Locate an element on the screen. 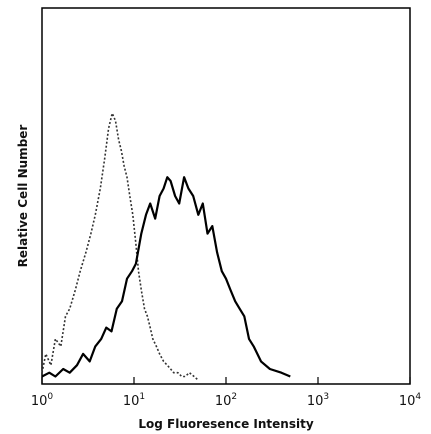 The image size is (431, 434). x-tick-label: 10³ is located at coordinates (318, 400).